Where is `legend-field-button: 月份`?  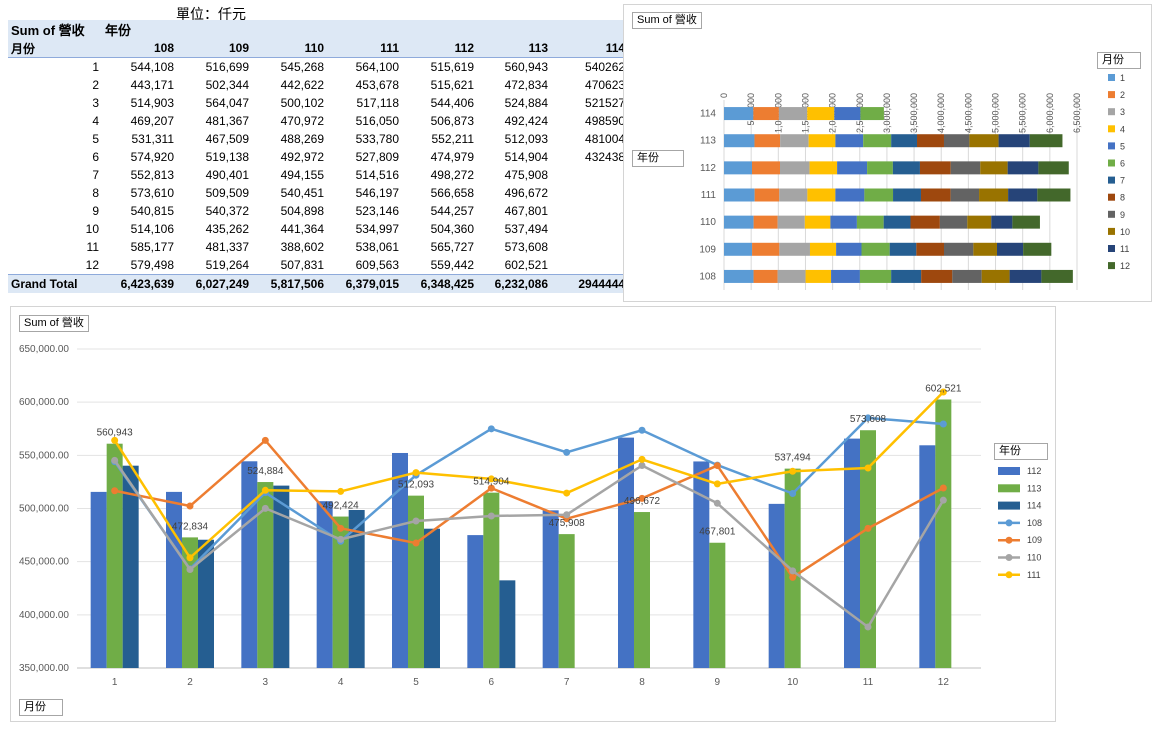 legend-field-button: 月份 is located at coordinates (1119, 60).